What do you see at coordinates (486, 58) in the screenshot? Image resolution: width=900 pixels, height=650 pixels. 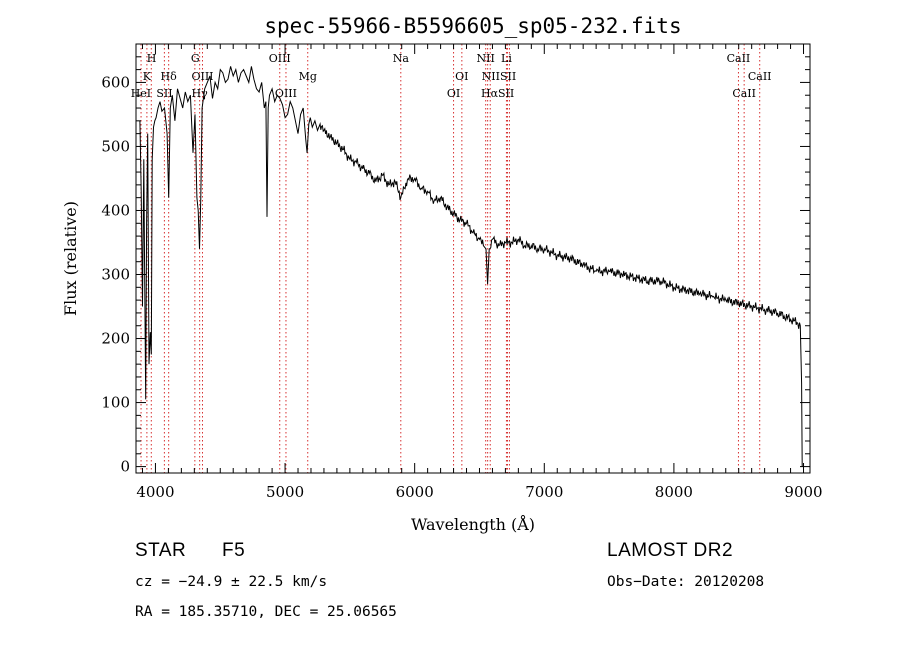 I see `spectral-line-label: NII` at bounding box center [486, 58].